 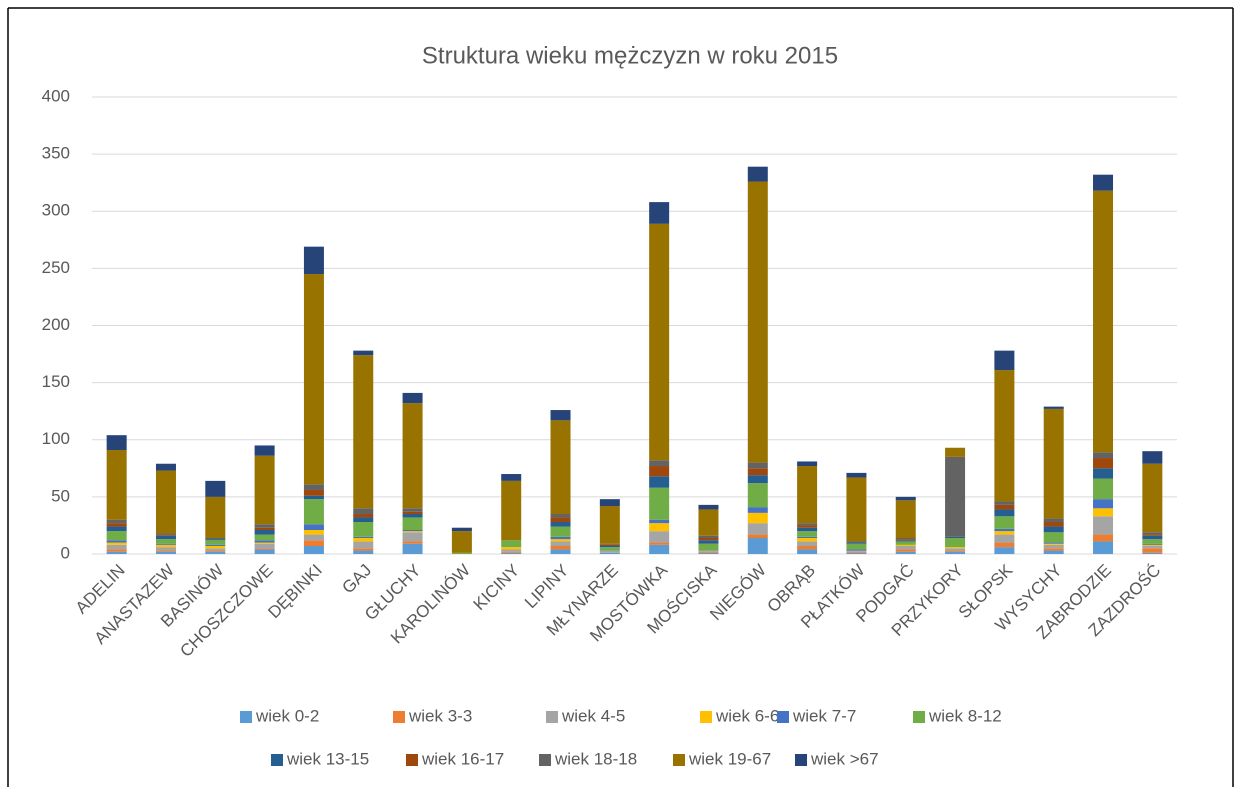 I want to click on legend-label: wiek 0-2, so click(x=287, y=715).